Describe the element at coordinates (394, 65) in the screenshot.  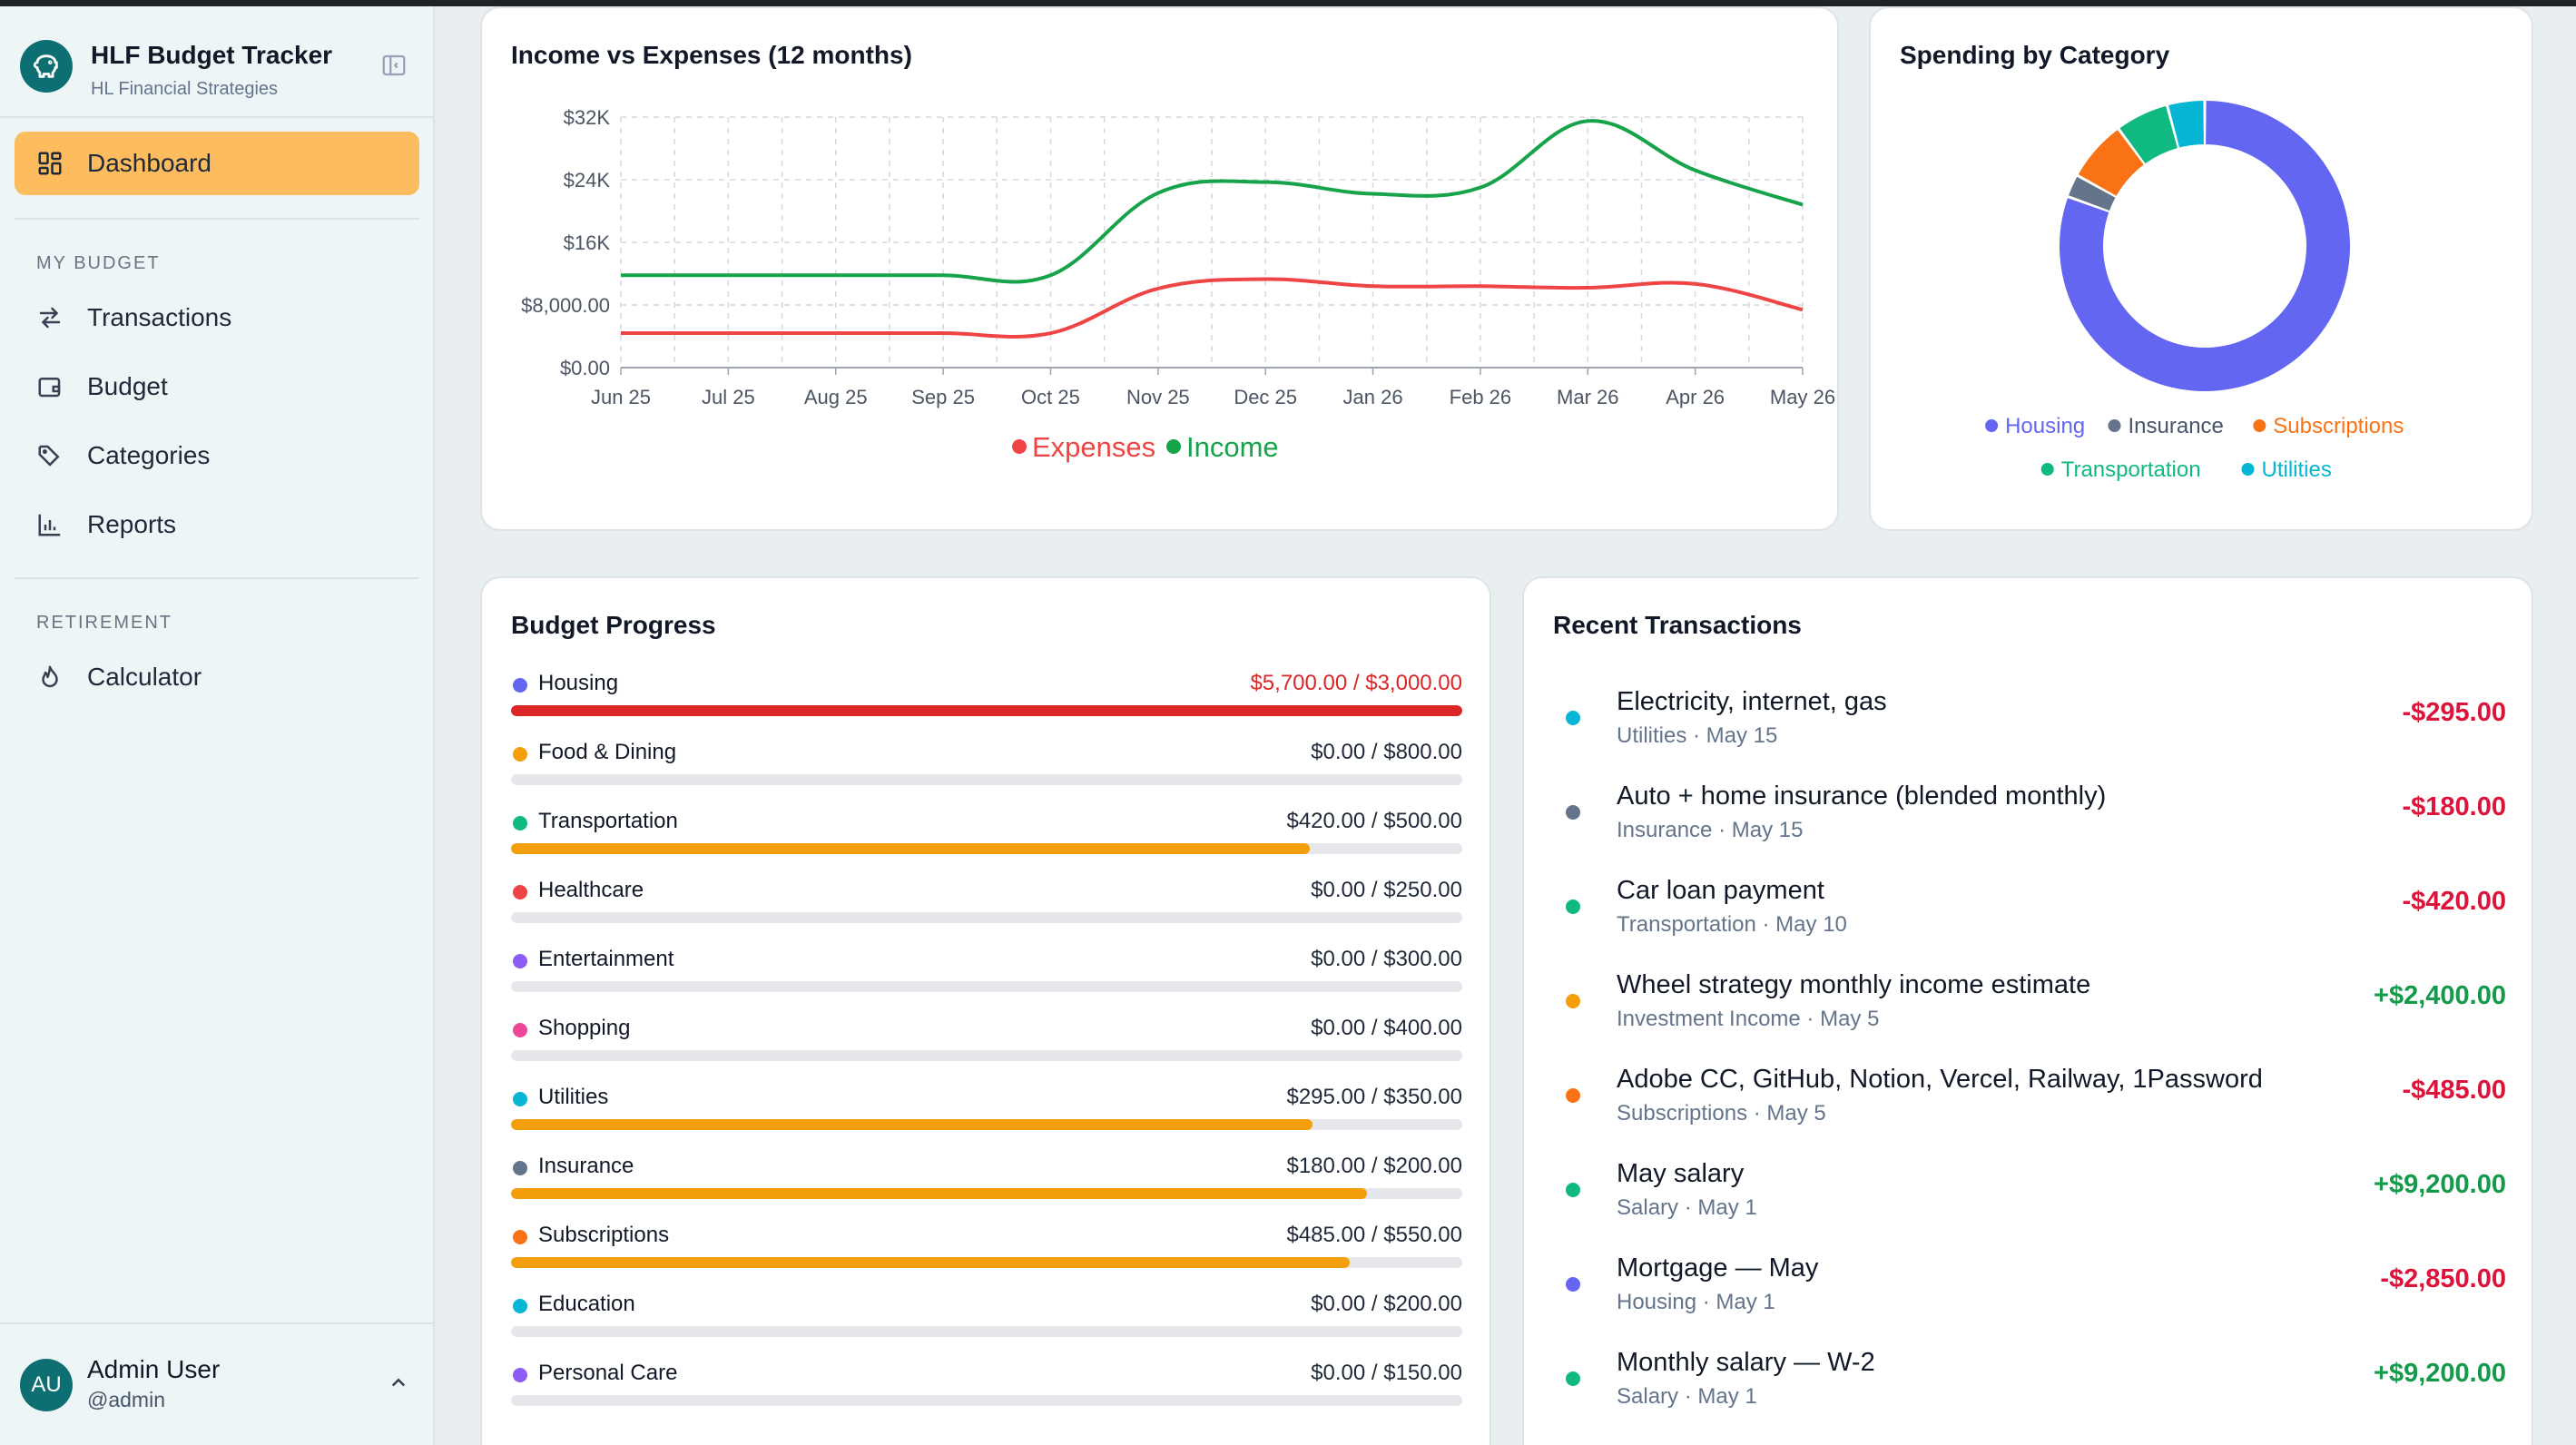
I see `sidebar-collapse-icon` at that location.